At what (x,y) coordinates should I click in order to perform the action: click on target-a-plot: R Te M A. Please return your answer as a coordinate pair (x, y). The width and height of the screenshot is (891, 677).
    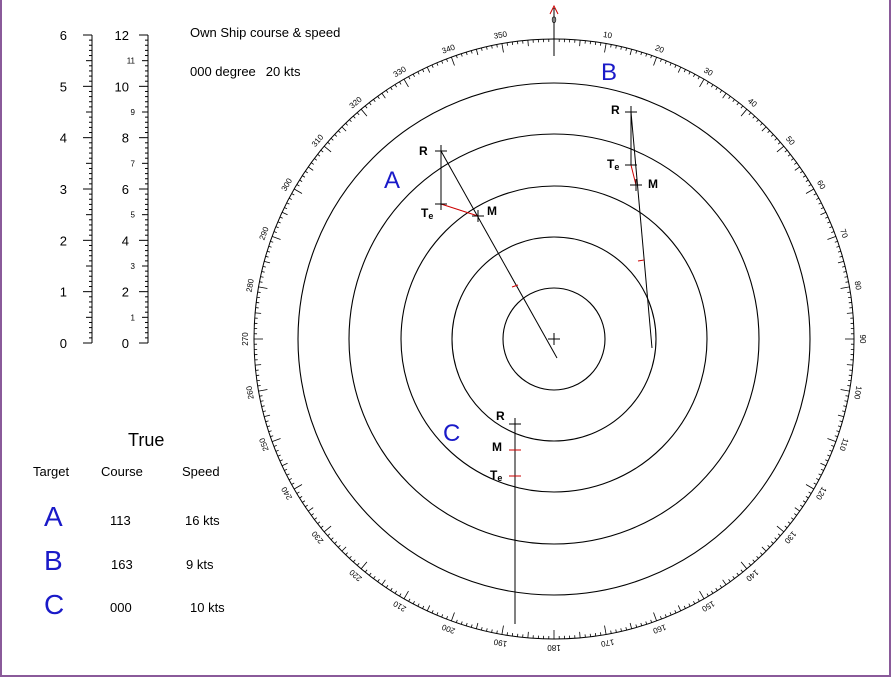
    Looking at the image, I should click on (471, 251).